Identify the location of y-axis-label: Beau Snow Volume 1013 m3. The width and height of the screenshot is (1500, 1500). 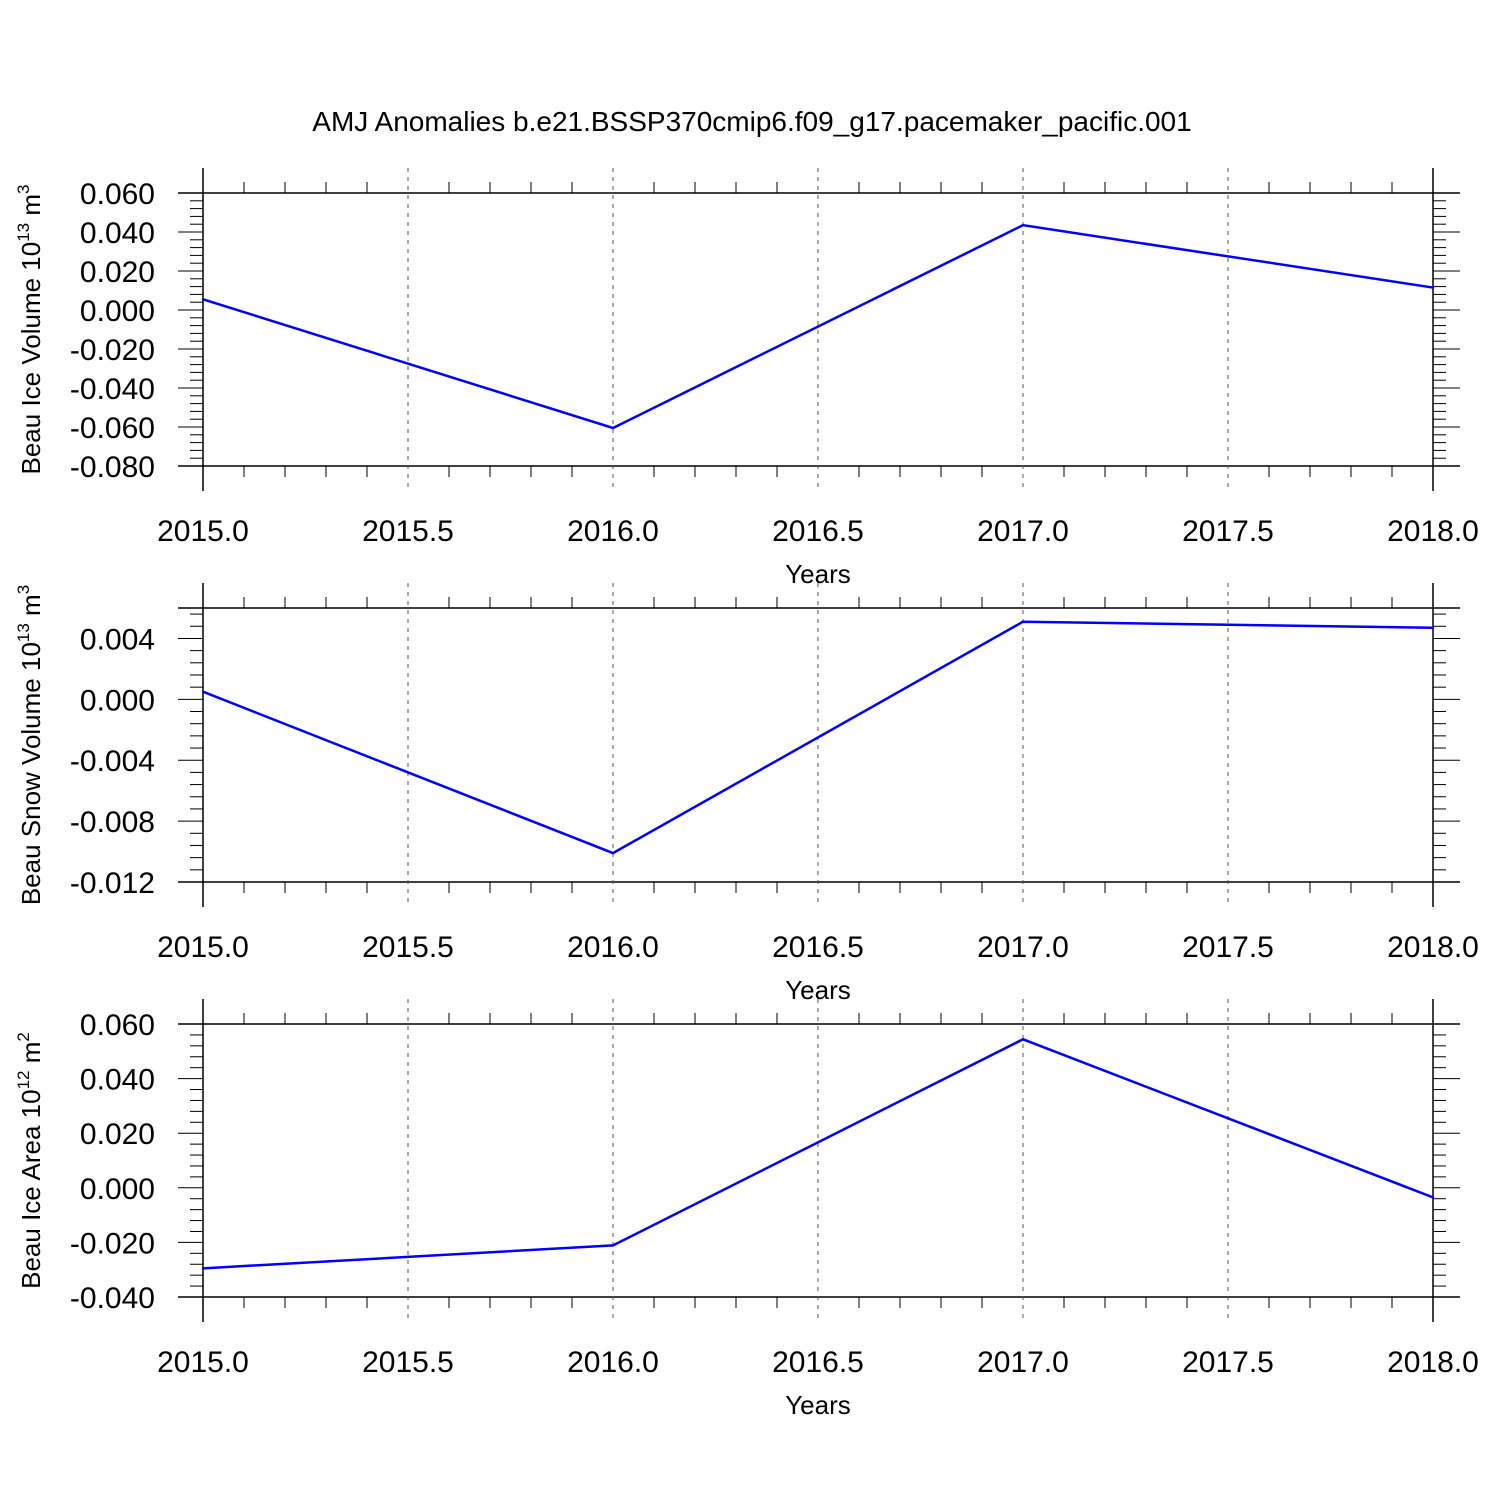
(30, 745).